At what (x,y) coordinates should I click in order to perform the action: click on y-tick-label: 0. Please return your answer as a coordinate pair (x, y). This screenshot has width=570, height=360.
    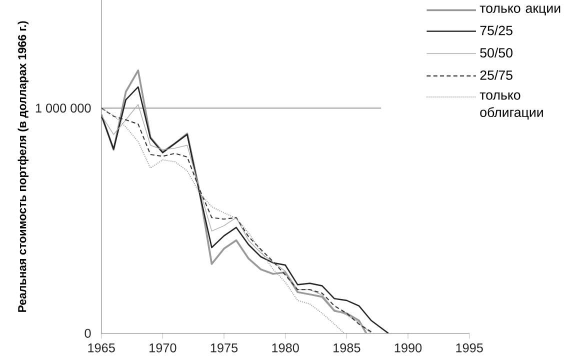
    Looking at the image, I should click on (87, 333).